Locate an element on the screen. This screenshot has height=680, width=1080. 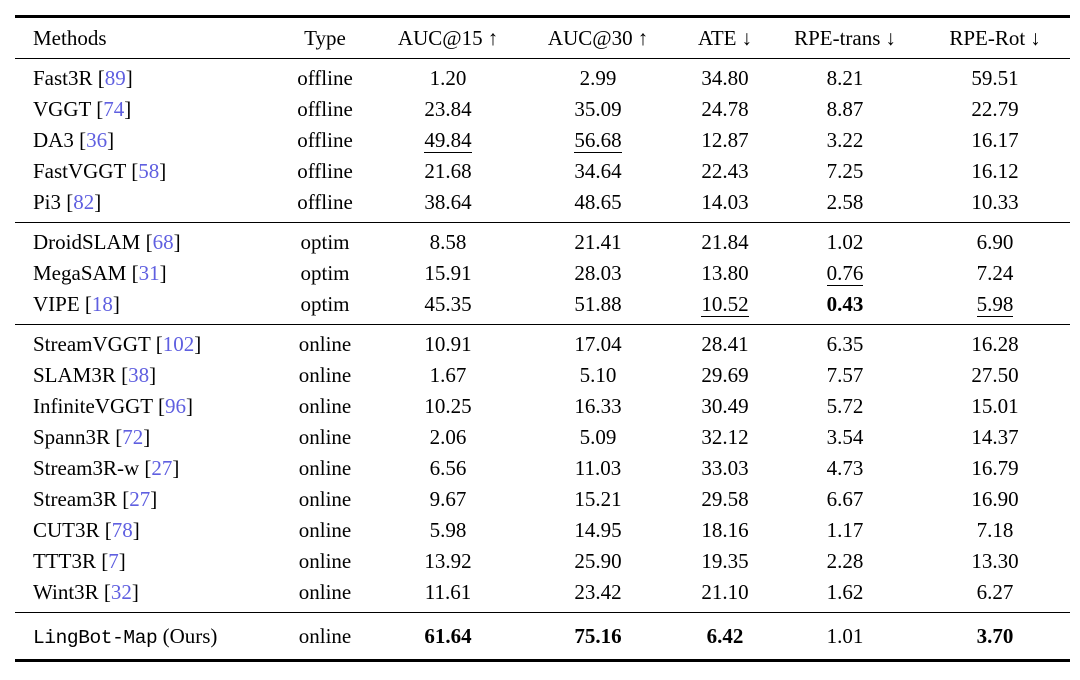
col-header-auc15: AUC@15 ↑ is located at coordinates (448, 38).